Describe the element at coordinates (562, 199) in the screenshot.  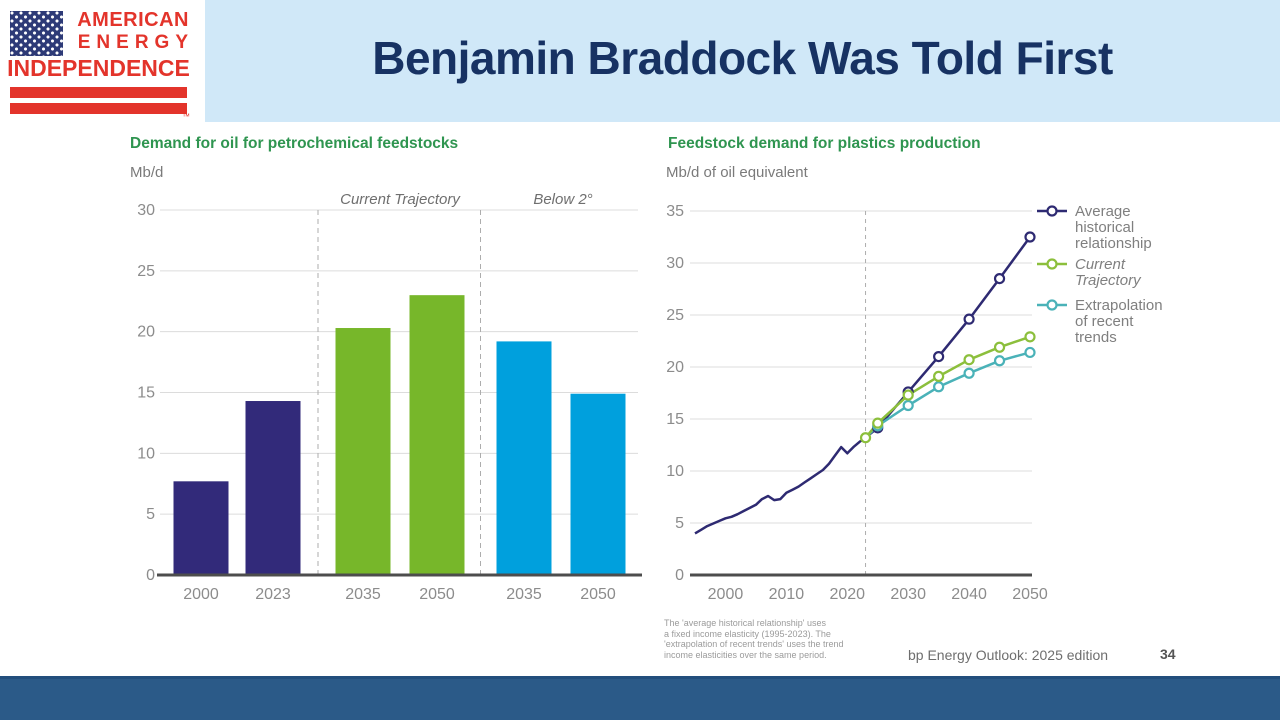
I see `section-label-below-2: Below 2°` at that location.